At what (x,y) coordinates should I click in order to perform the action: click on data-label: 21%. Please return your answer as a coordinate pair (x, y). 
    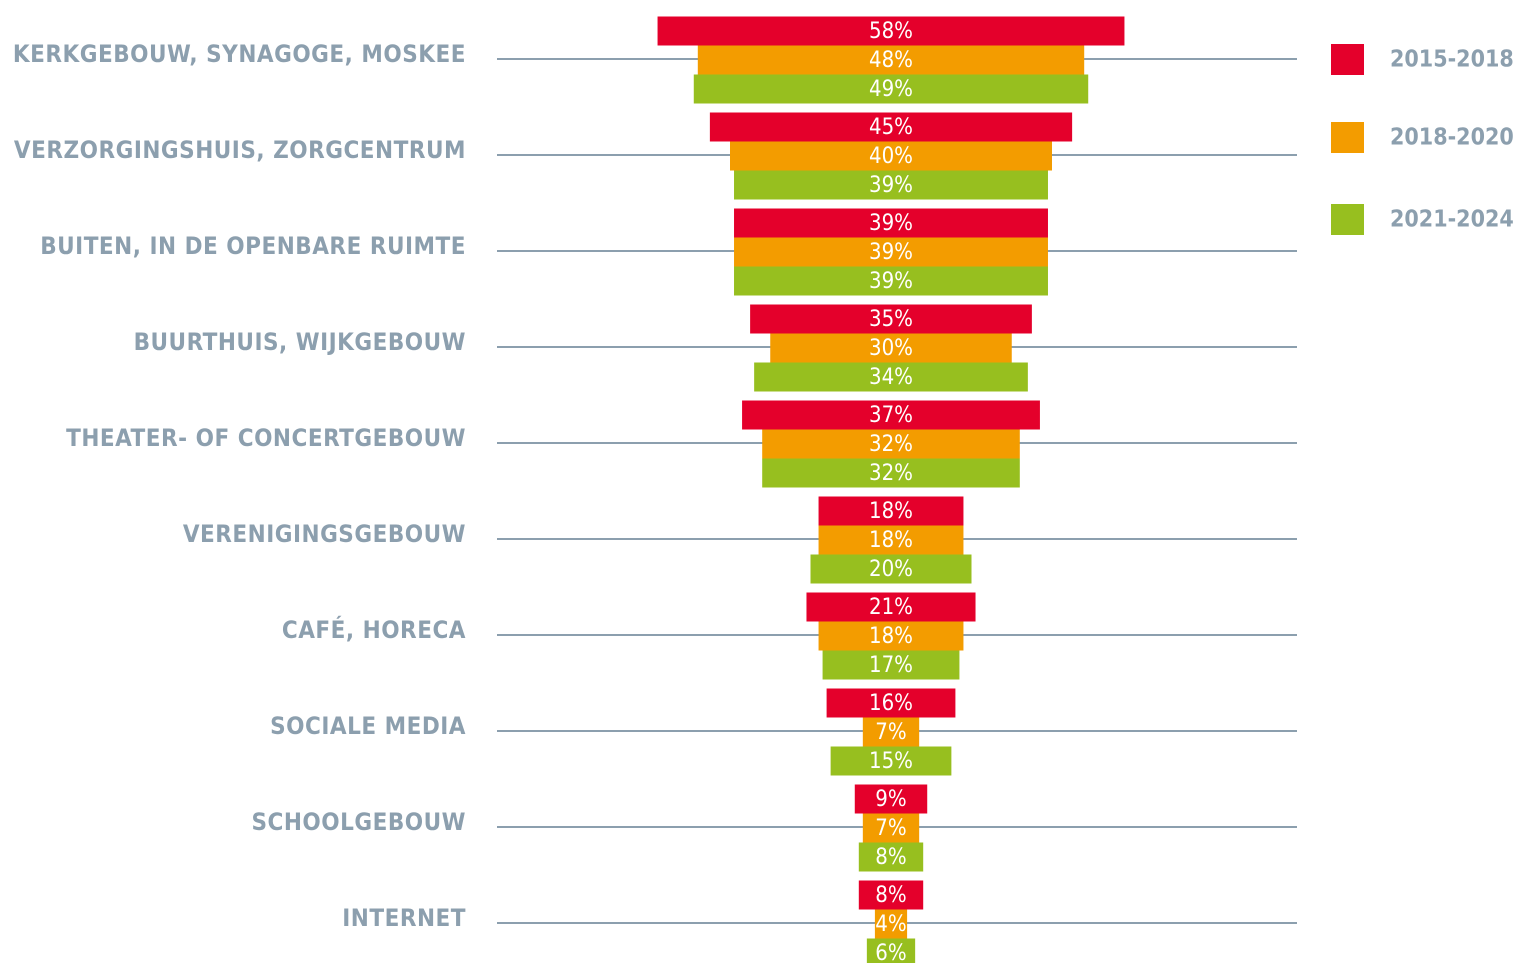
    Looking at the image, I should click on (891, 607).